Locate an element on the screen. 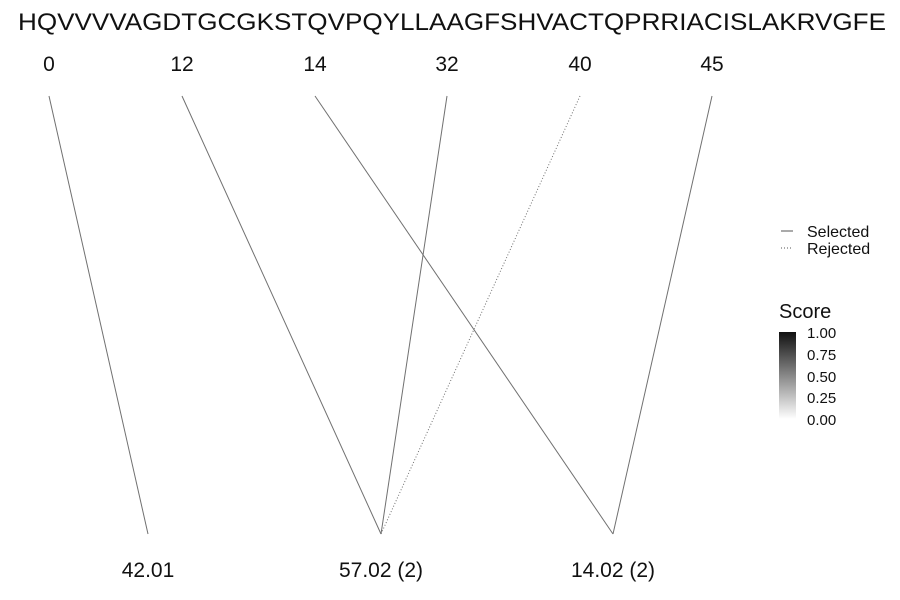 This screenshot has width=900, height=600. linetype-legend: Selected Rejected is located at coordinates (825, 241).